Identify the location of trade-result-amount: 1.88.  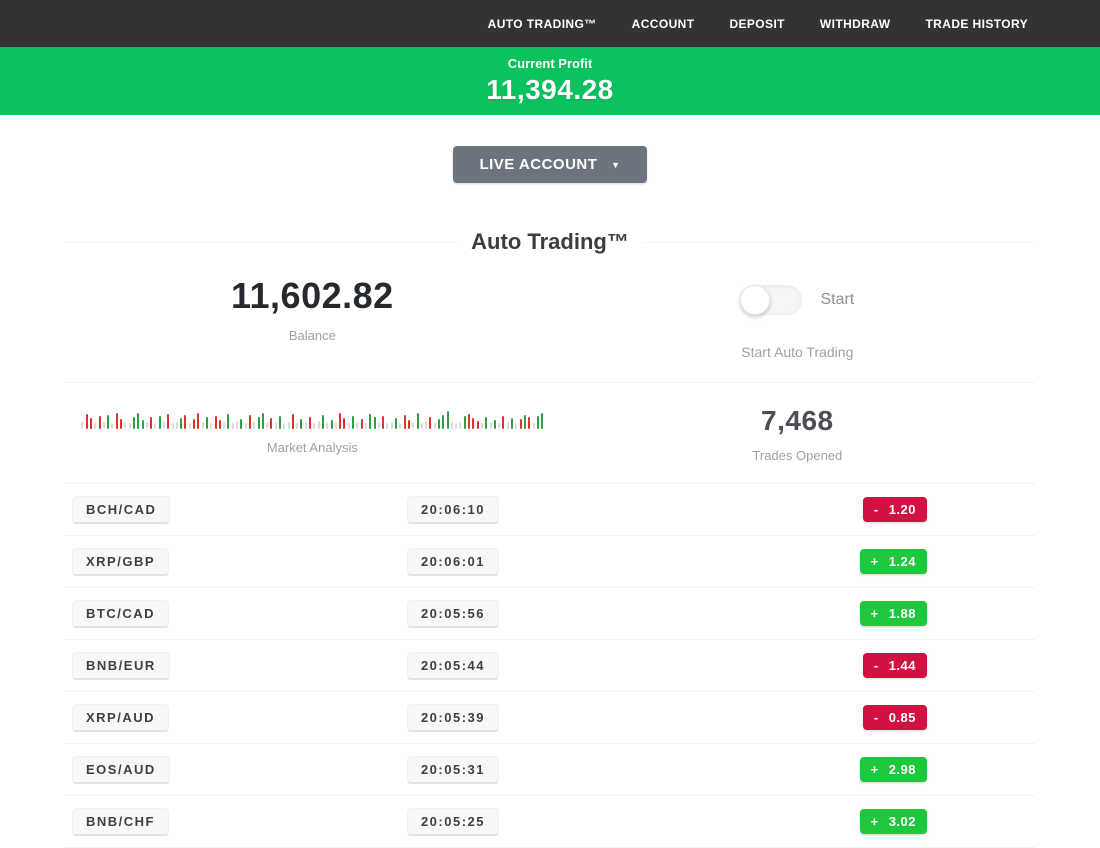
(902, 613).